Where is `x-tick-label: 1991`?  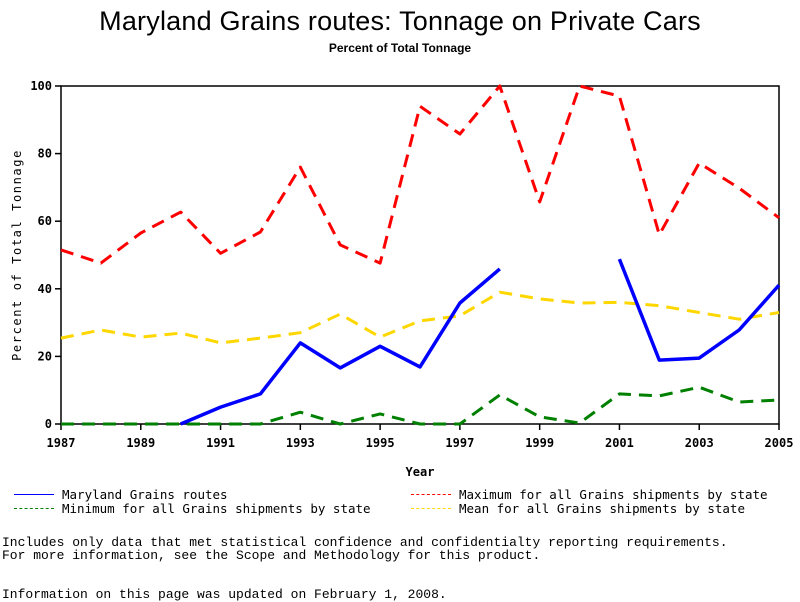
x-tick-label: 1991 is located at coordinates (220, 443).